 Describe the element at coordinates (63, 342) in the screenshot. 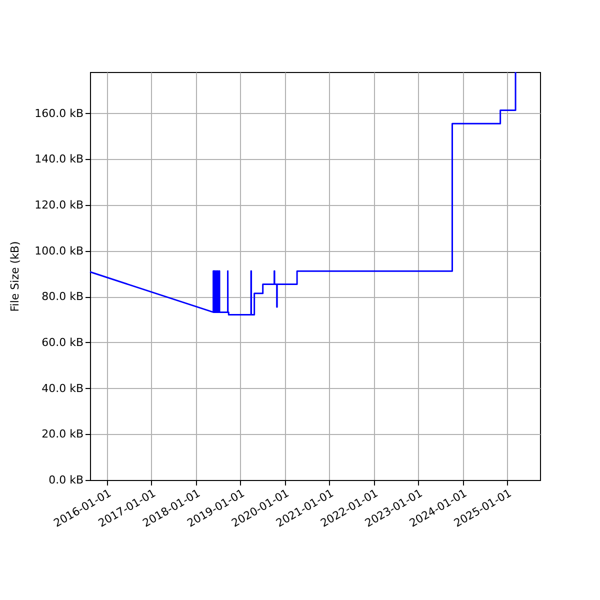

I see `y-tick-label: 60.0 kB` at that location.